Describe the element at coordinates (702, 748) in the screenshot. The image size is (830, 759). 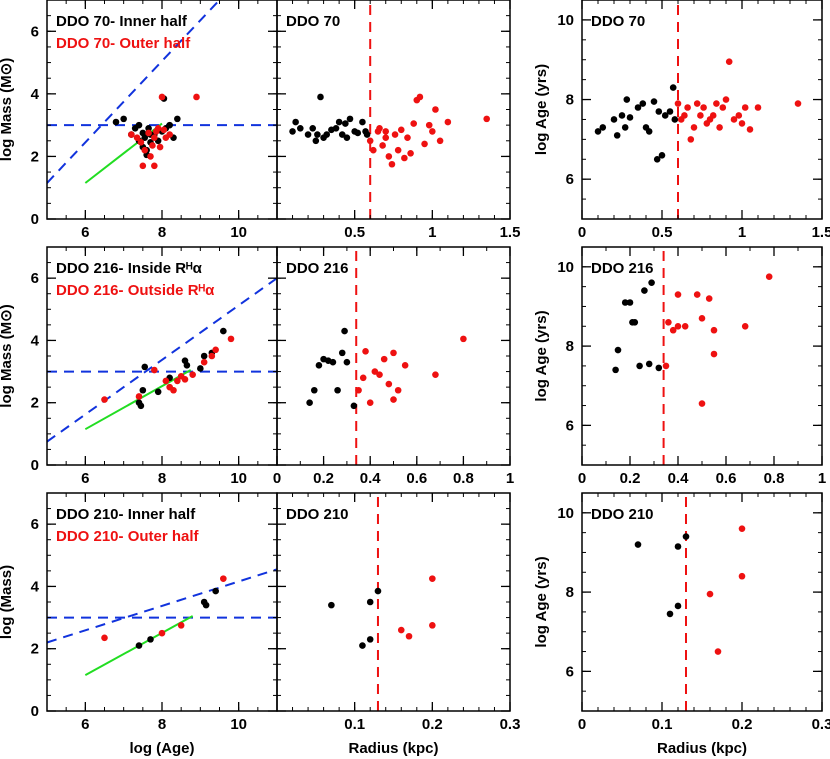
I see `x-axis-title: Radius (kpc)` at that location.